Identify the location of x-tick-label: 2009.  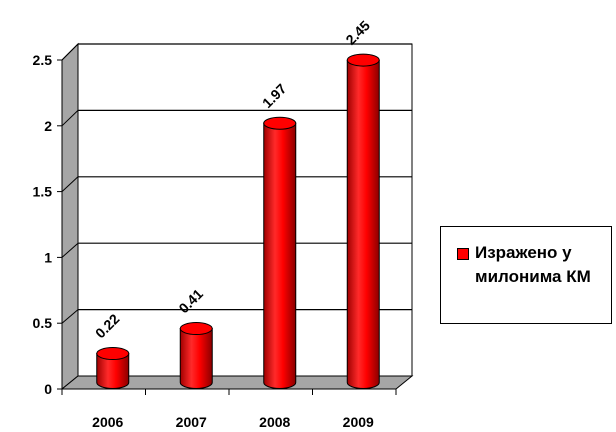
(358, 422).